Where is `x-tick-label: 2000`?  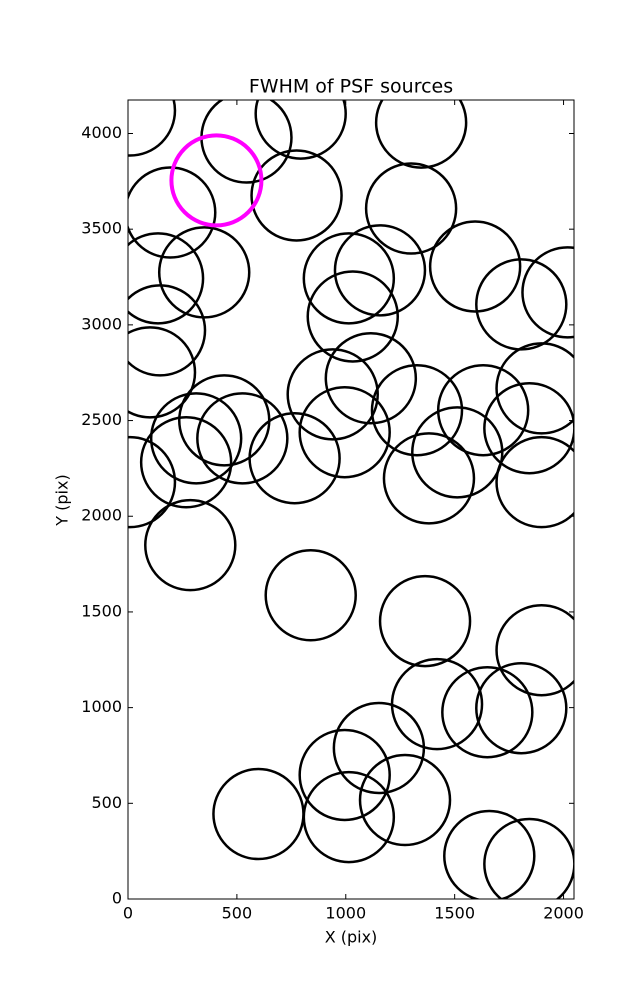 x-tick-label: 2000 is located at coordinates (563, 913).